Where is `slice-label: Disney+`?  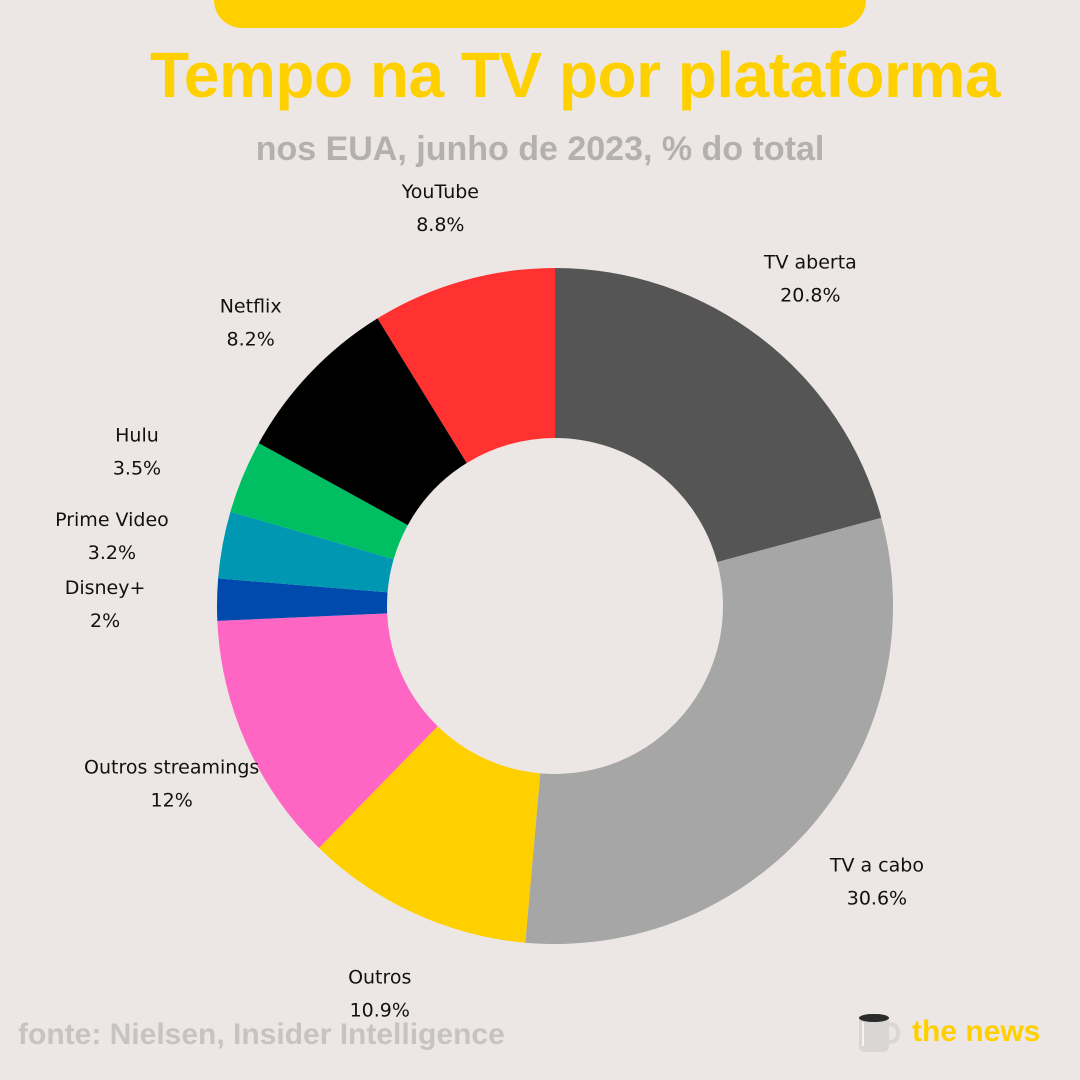
slice-label: Disney+ is located at coordinates (105, 588).